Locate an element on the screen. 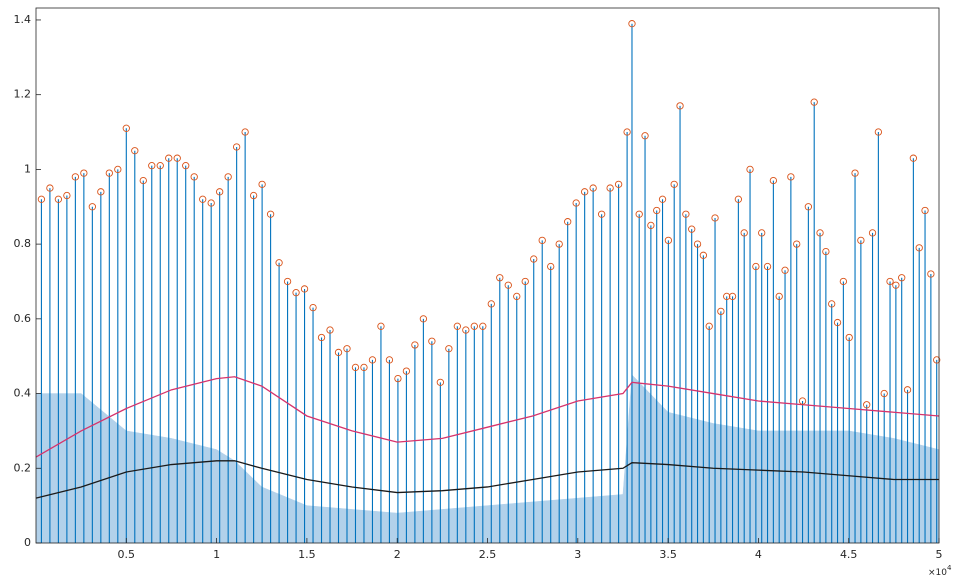 The height and width of the screenshot is (579, 958). x-tick-label: 5 is located at coordinates (939, 554).